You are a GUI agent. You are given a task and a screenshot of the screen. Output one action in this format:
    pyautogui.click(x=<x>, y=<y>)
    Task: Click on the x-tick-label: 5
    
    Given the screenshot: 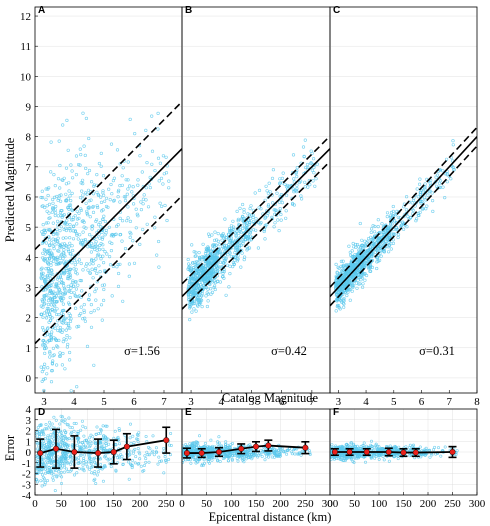 What is the action you would take?
    pyautogui.click(x=394, y=402)
    